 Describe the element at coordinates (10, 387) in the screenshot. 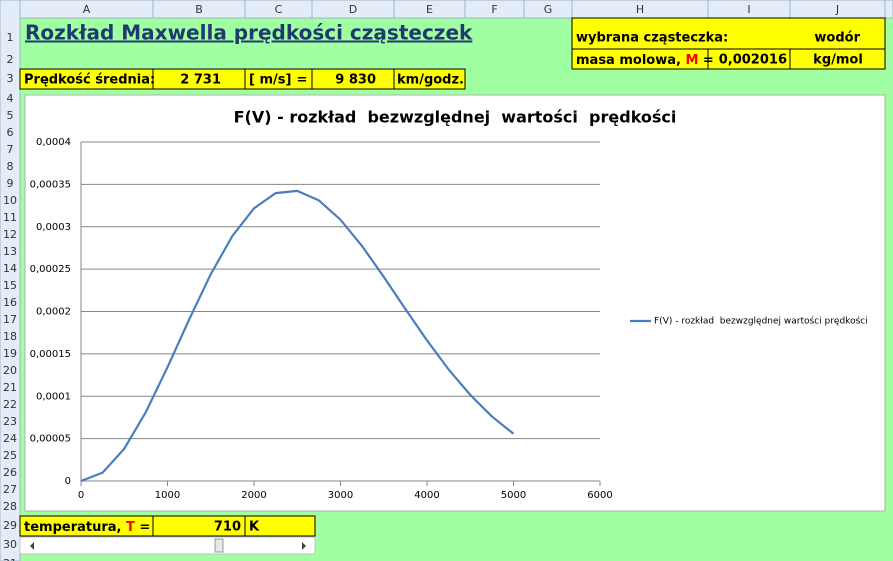

I see `row-header: 21` at that location.